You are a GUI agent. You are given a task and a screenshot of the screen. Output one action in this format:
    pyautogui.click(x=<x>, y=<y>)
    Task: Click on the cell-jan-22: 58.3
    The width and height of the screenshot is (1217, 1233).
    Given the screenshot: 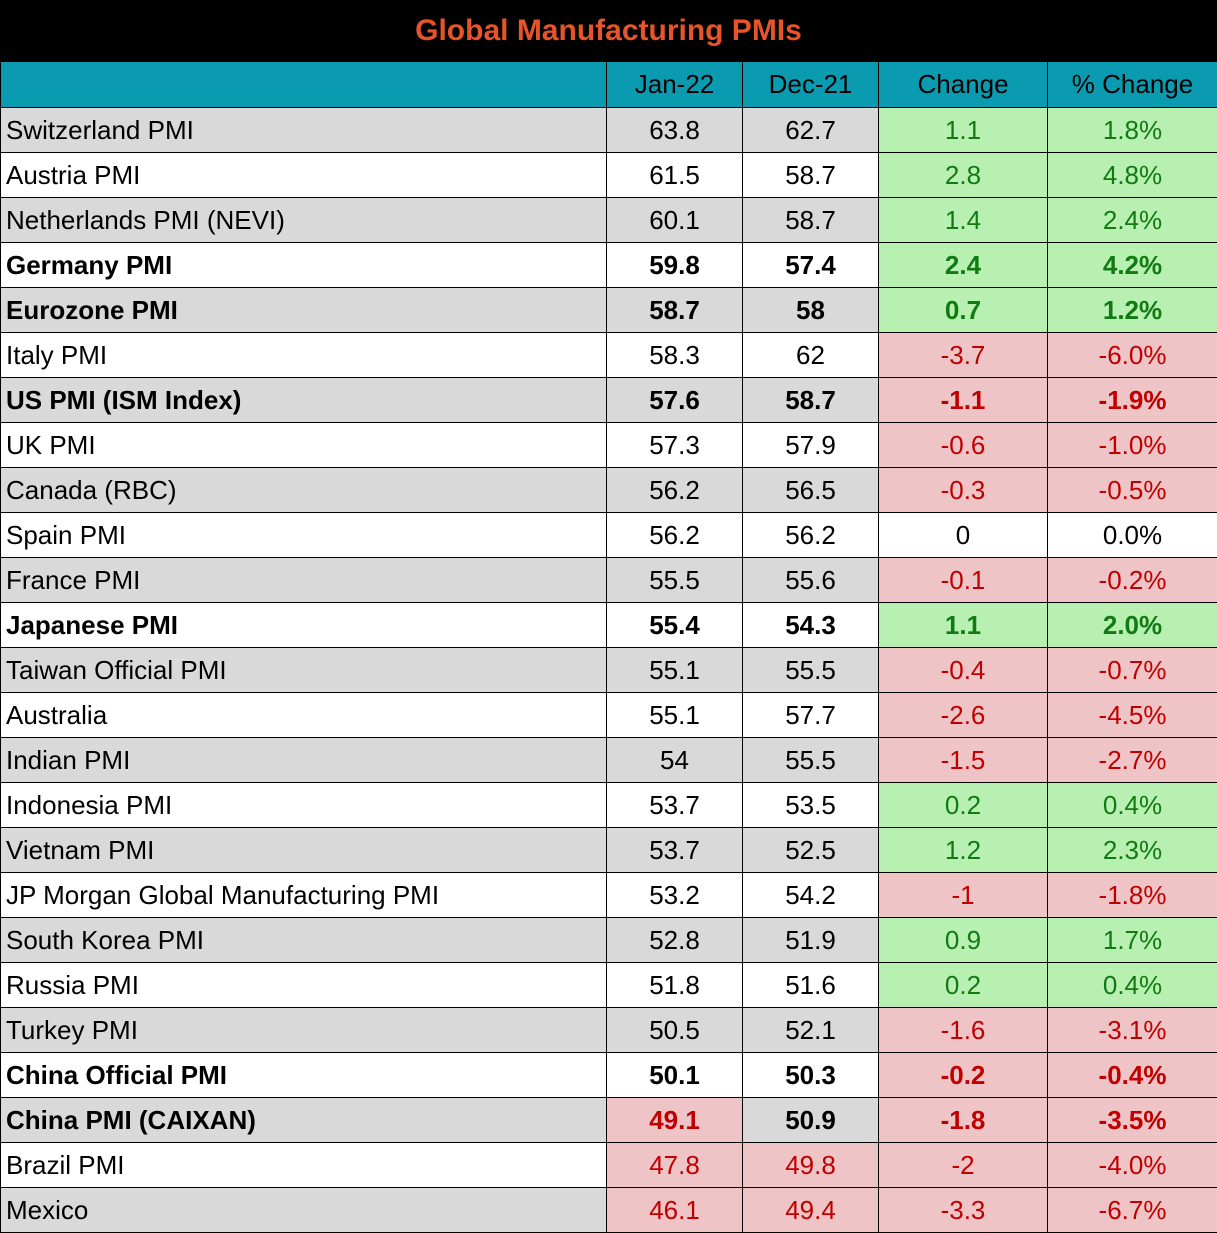 What is the action you would take?
    pyautogui.click(x=674, y=355)
    